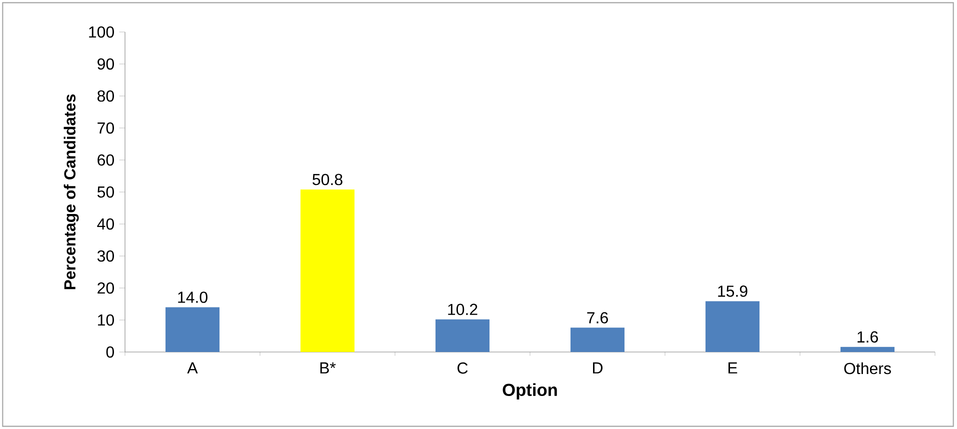  Describe the element at coordinates (598, 368) in the screenshot. I see `x-tick-label: D` at that location.